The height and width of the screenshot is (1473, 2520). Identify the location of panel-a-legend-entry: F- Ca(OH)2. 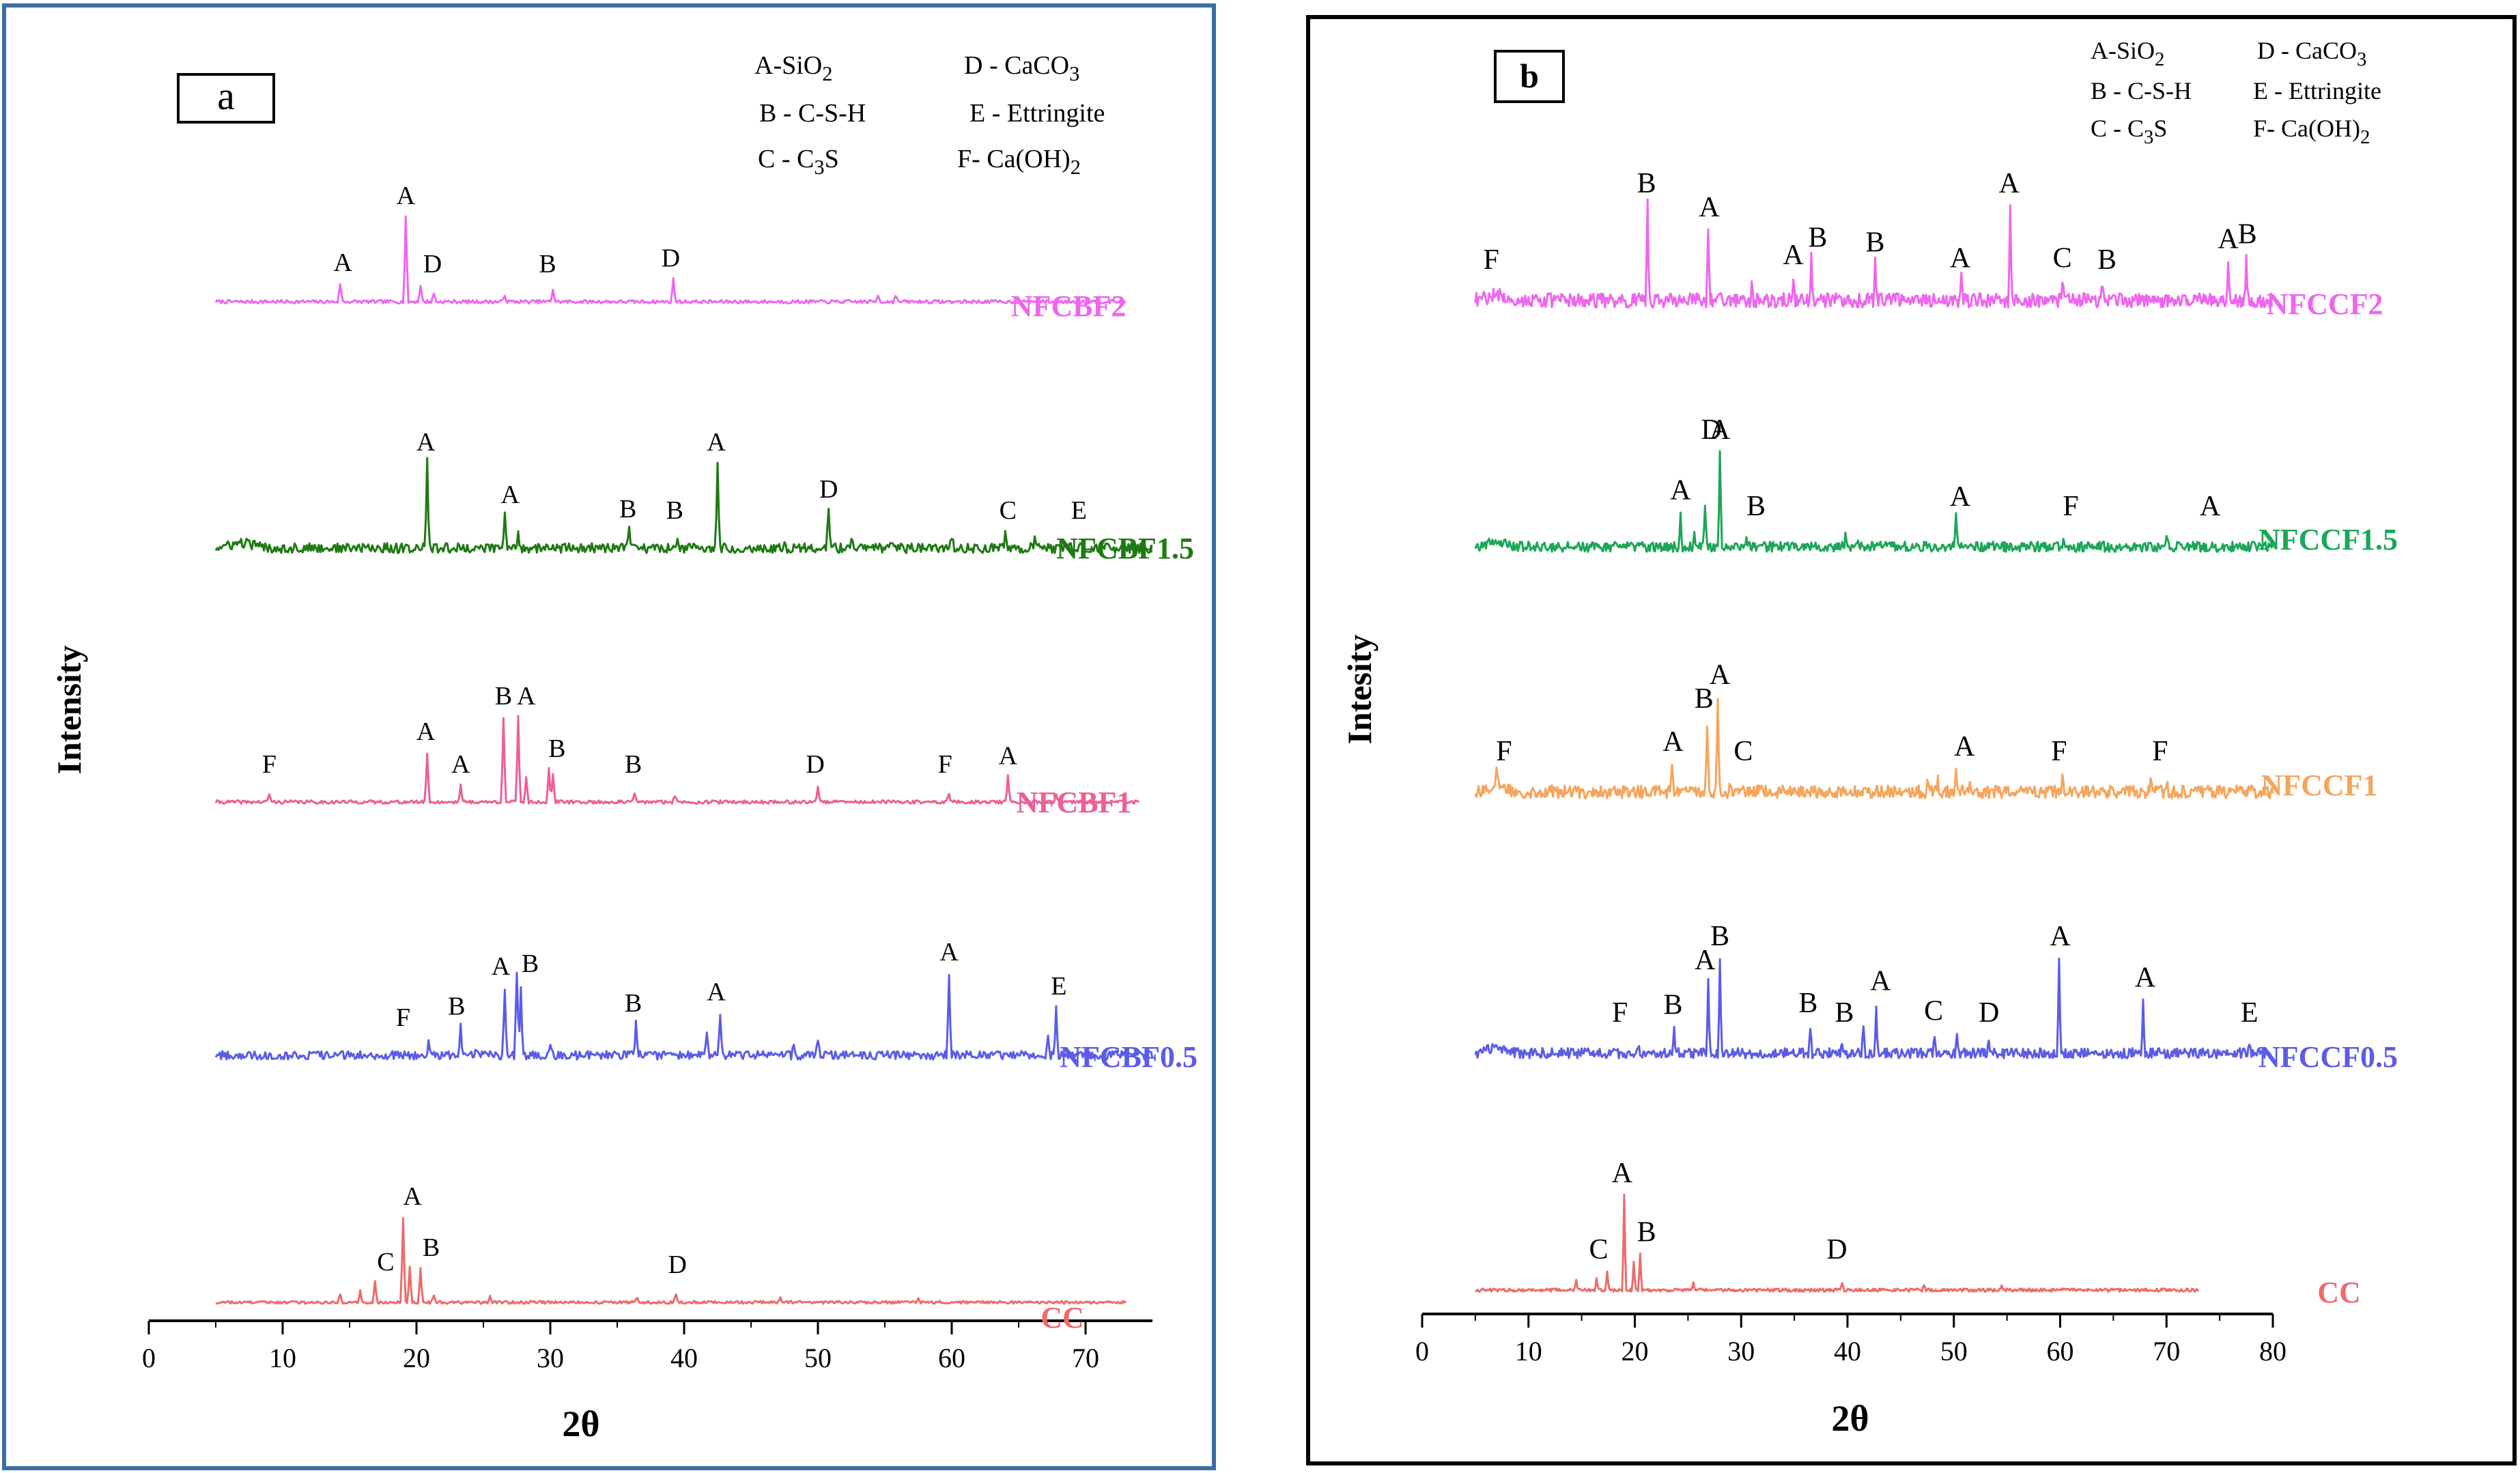
(1019, 162).